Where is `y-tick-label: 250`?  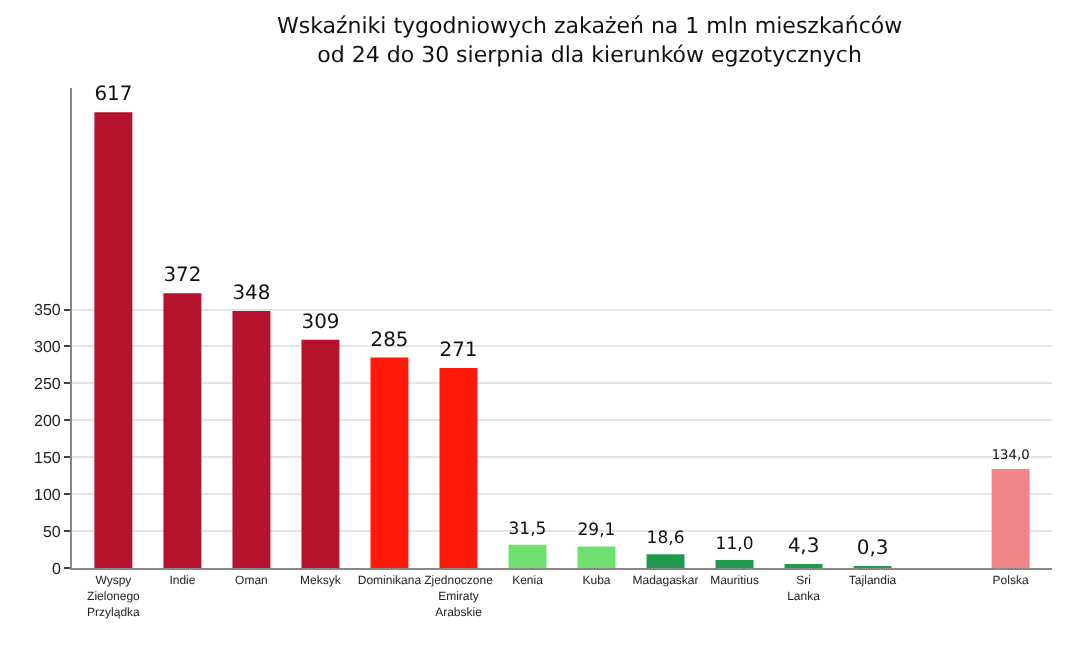 y-tick-label: 250 is located at coordinates (48, 383).